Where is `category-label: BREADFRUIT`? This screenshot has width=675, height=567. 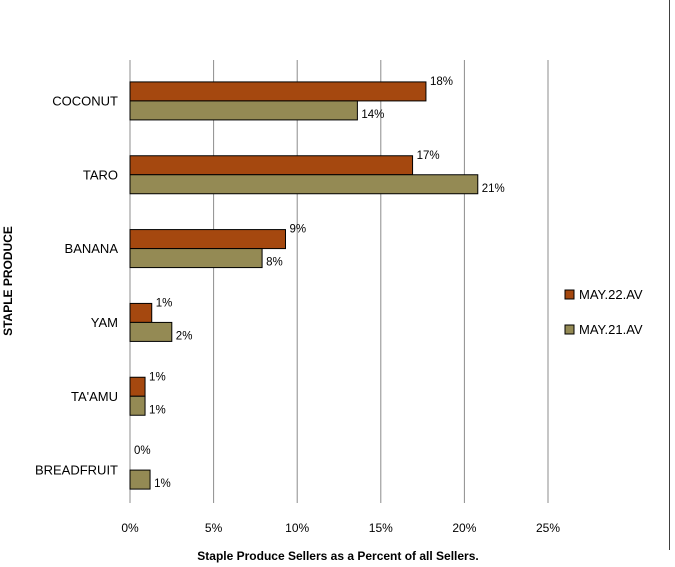 category-label: BREADFRUIT is located at coordinates (76, 470).